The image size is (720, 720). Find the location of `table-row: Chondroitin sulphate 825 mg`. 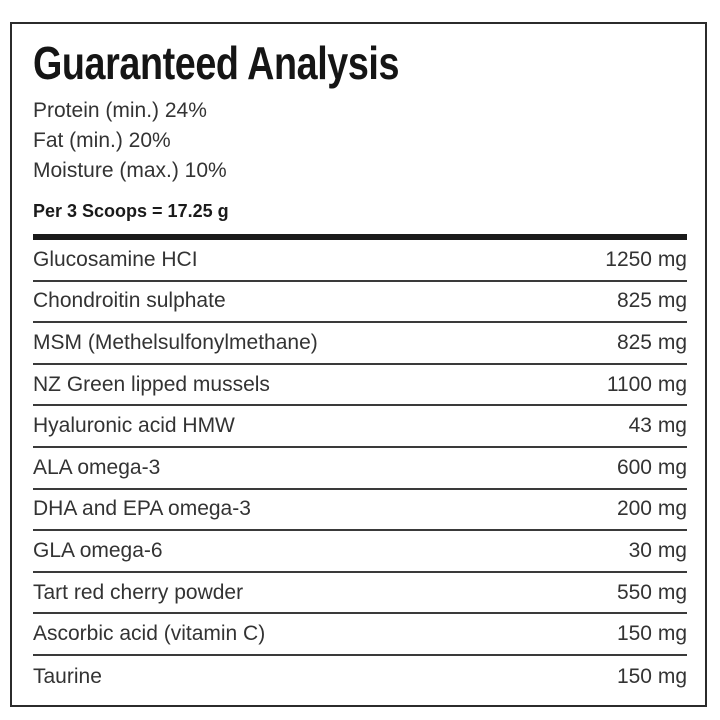

table-row: Chondroitin sulphate 825 mg is located at coordinates (360, 303).